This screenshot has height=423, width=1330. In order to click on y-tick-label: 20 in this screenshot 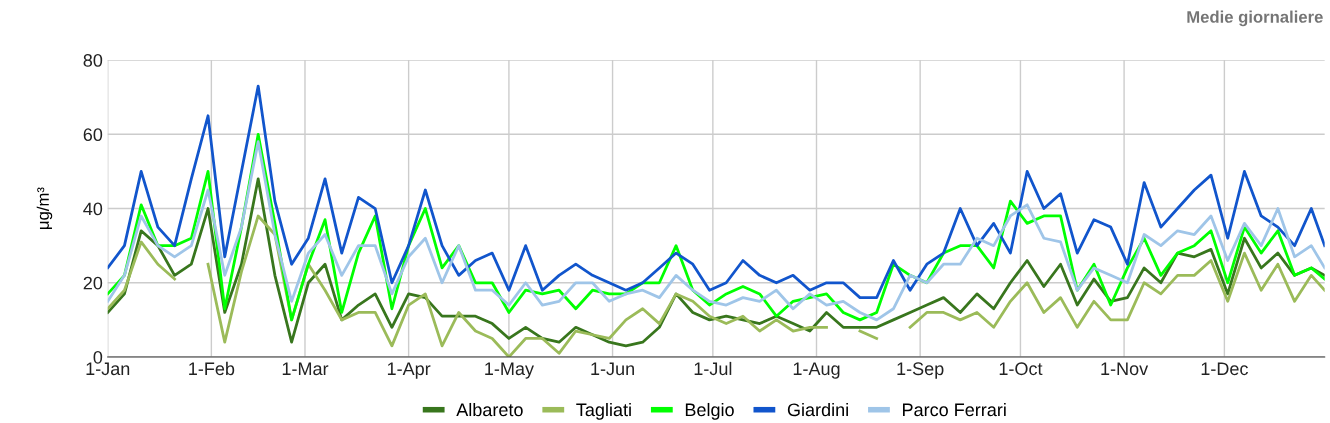, I will do `click(93, 283)`.